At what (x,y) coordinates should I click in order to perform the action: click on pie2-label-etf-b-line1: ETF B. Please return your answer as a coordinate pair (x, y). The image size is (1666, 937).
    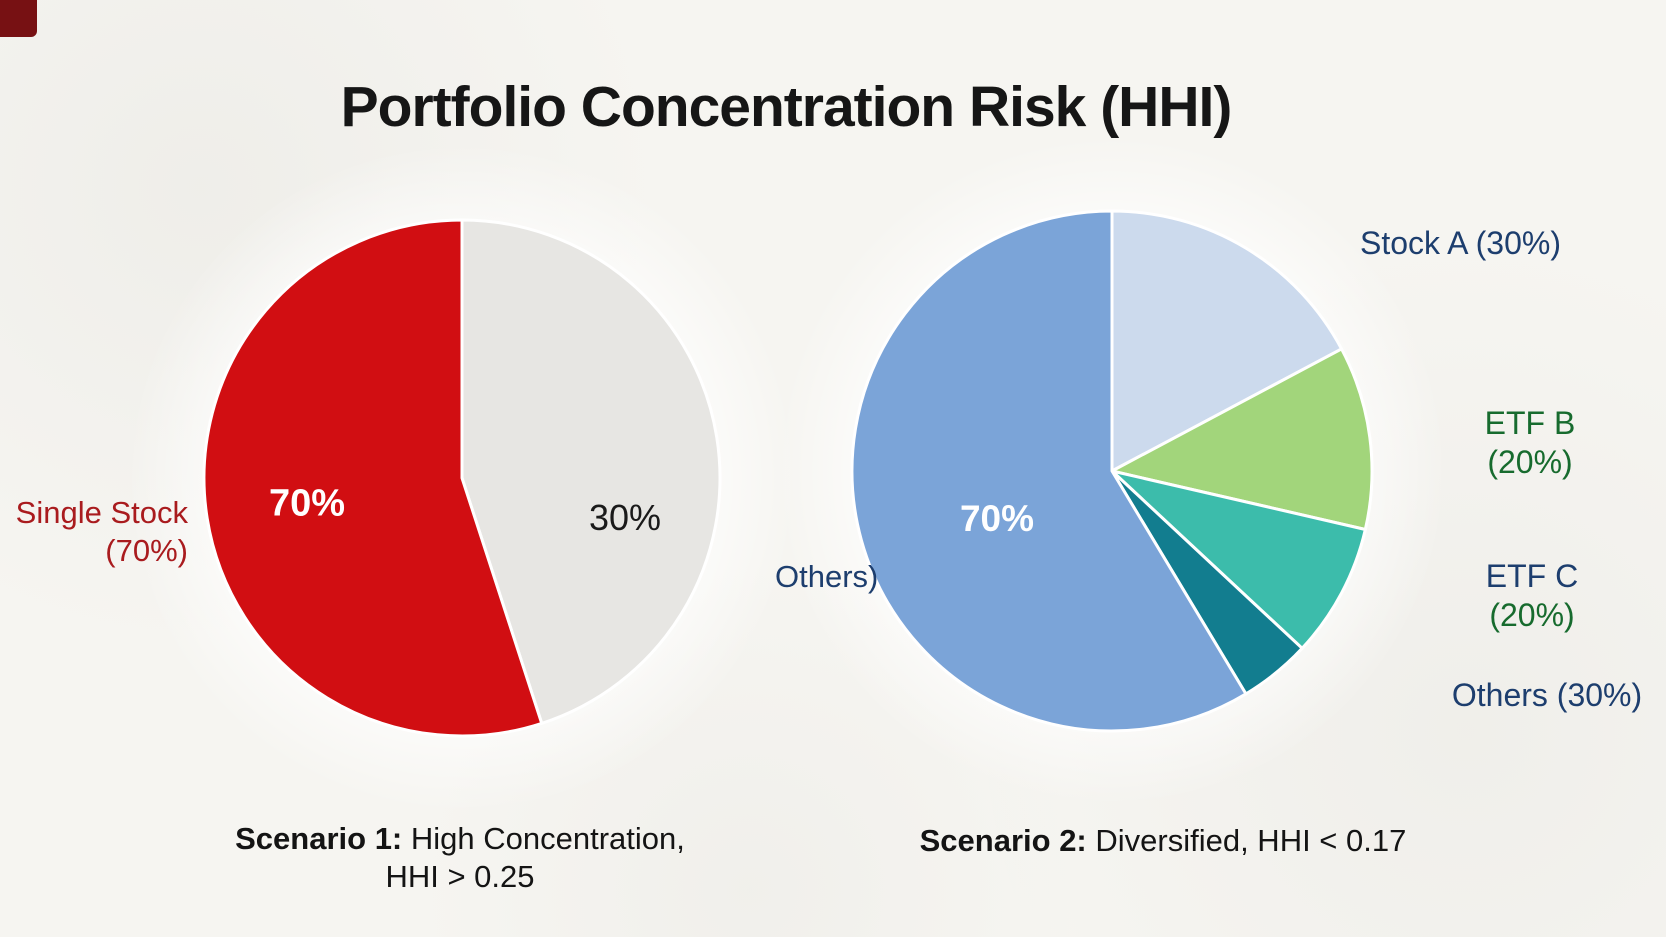
    Looking at the image, I should click on (1530, 423).